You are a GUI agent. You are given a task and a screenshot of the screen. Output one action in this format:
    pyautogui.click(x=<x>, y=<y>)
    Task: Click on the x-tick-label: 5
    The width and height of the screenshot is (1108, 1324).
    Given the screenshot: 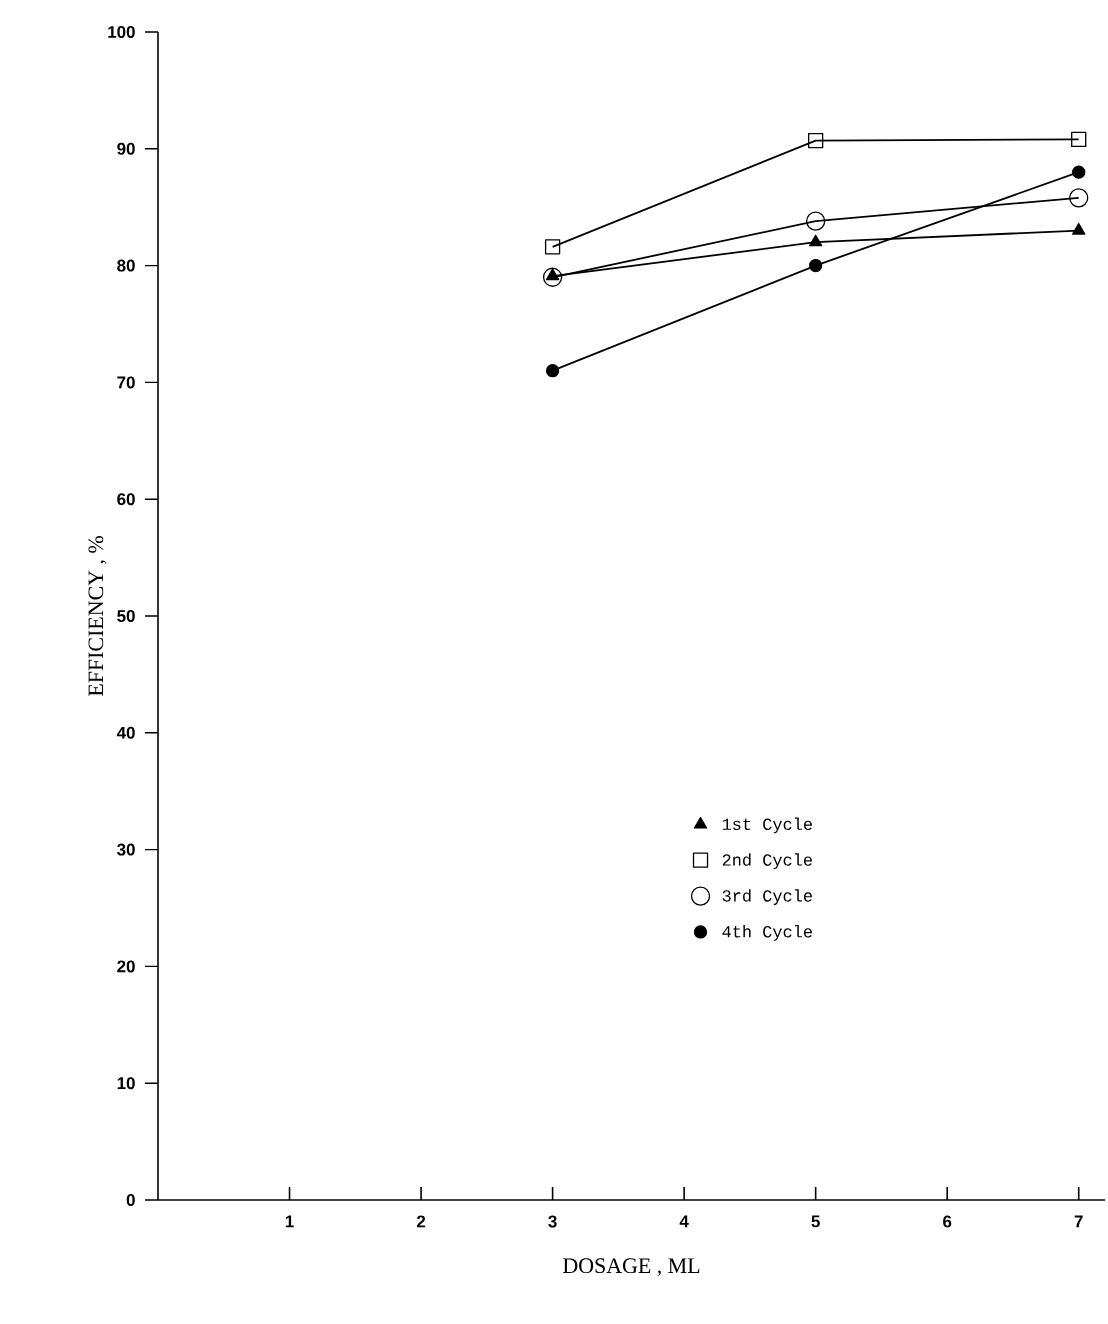 What is the action you would take?
    pyautogui.click(x=815, y=1221)
    